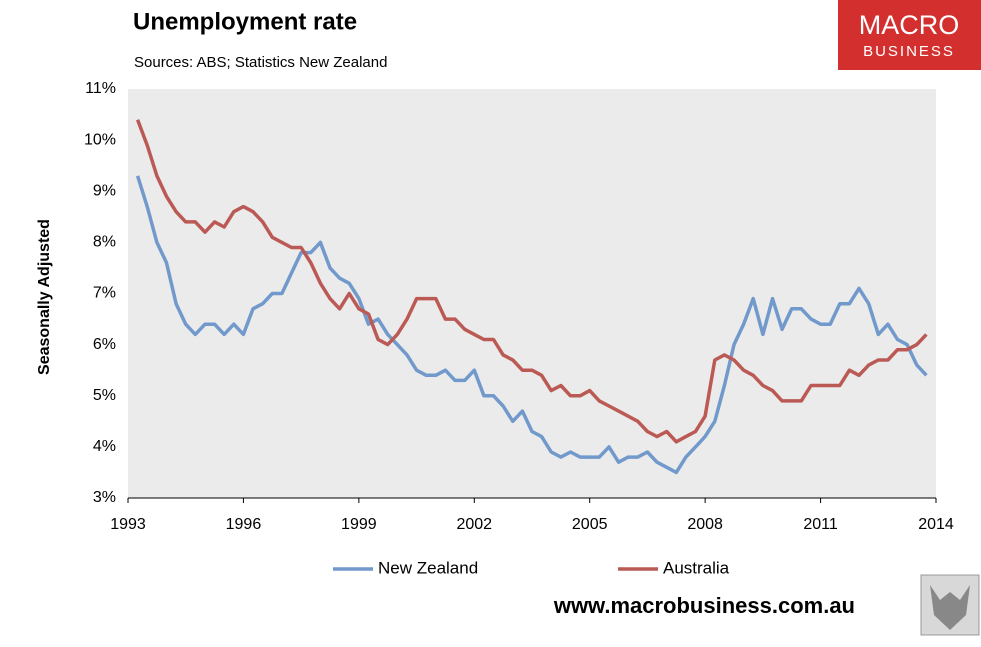 Image resolution: width=981 pixels, height=647 pixels. What do you see at coordinates (100, 139) in the screenshot?
I see `y-tick-label: 10%` at bounding box center [100, 139].